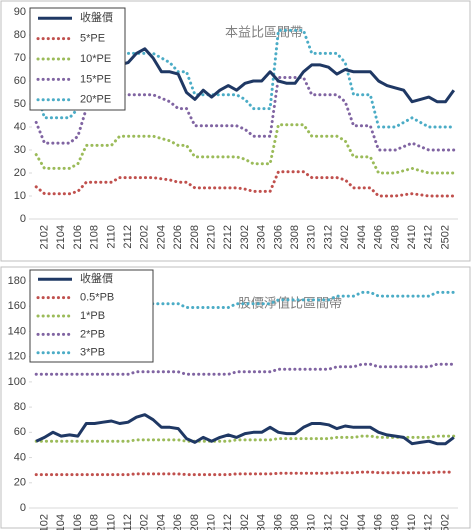  I want to click on y-tick-label: 90, so click(20, 12).